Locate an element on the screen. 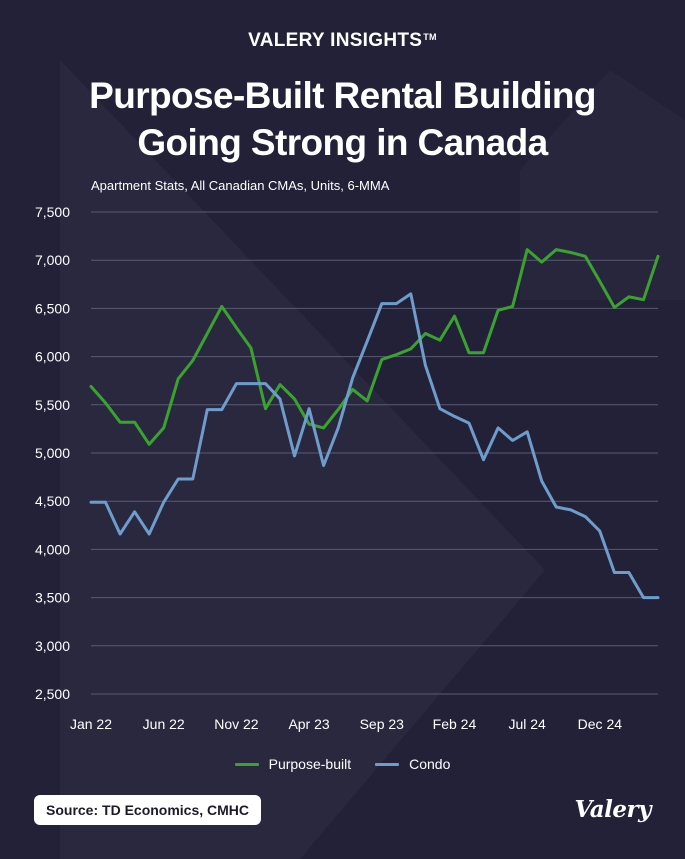  title-line-1: Purpose-Built Rental Building is located at coordinates (342, 95).